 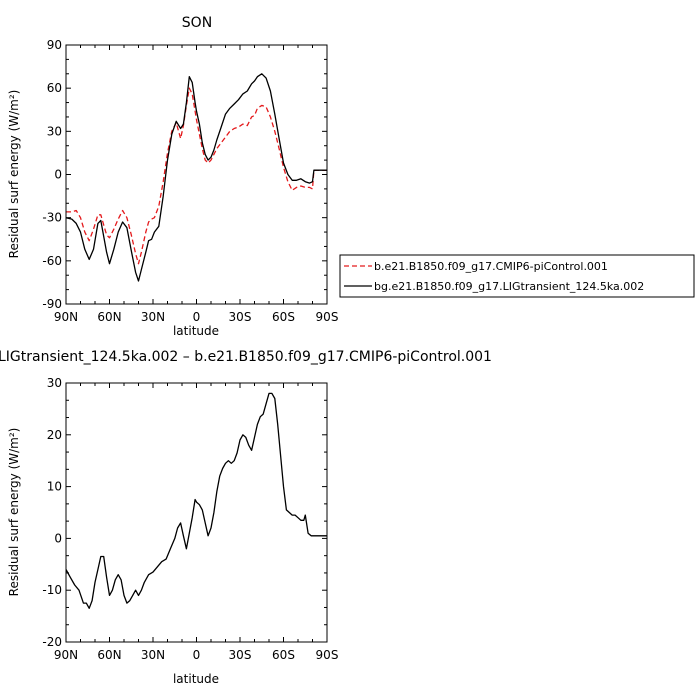 What do you see at coordinates (52, 261) in the screenshot?
I see `top-y-tick-label: -60` at bounding box center [52, 261].